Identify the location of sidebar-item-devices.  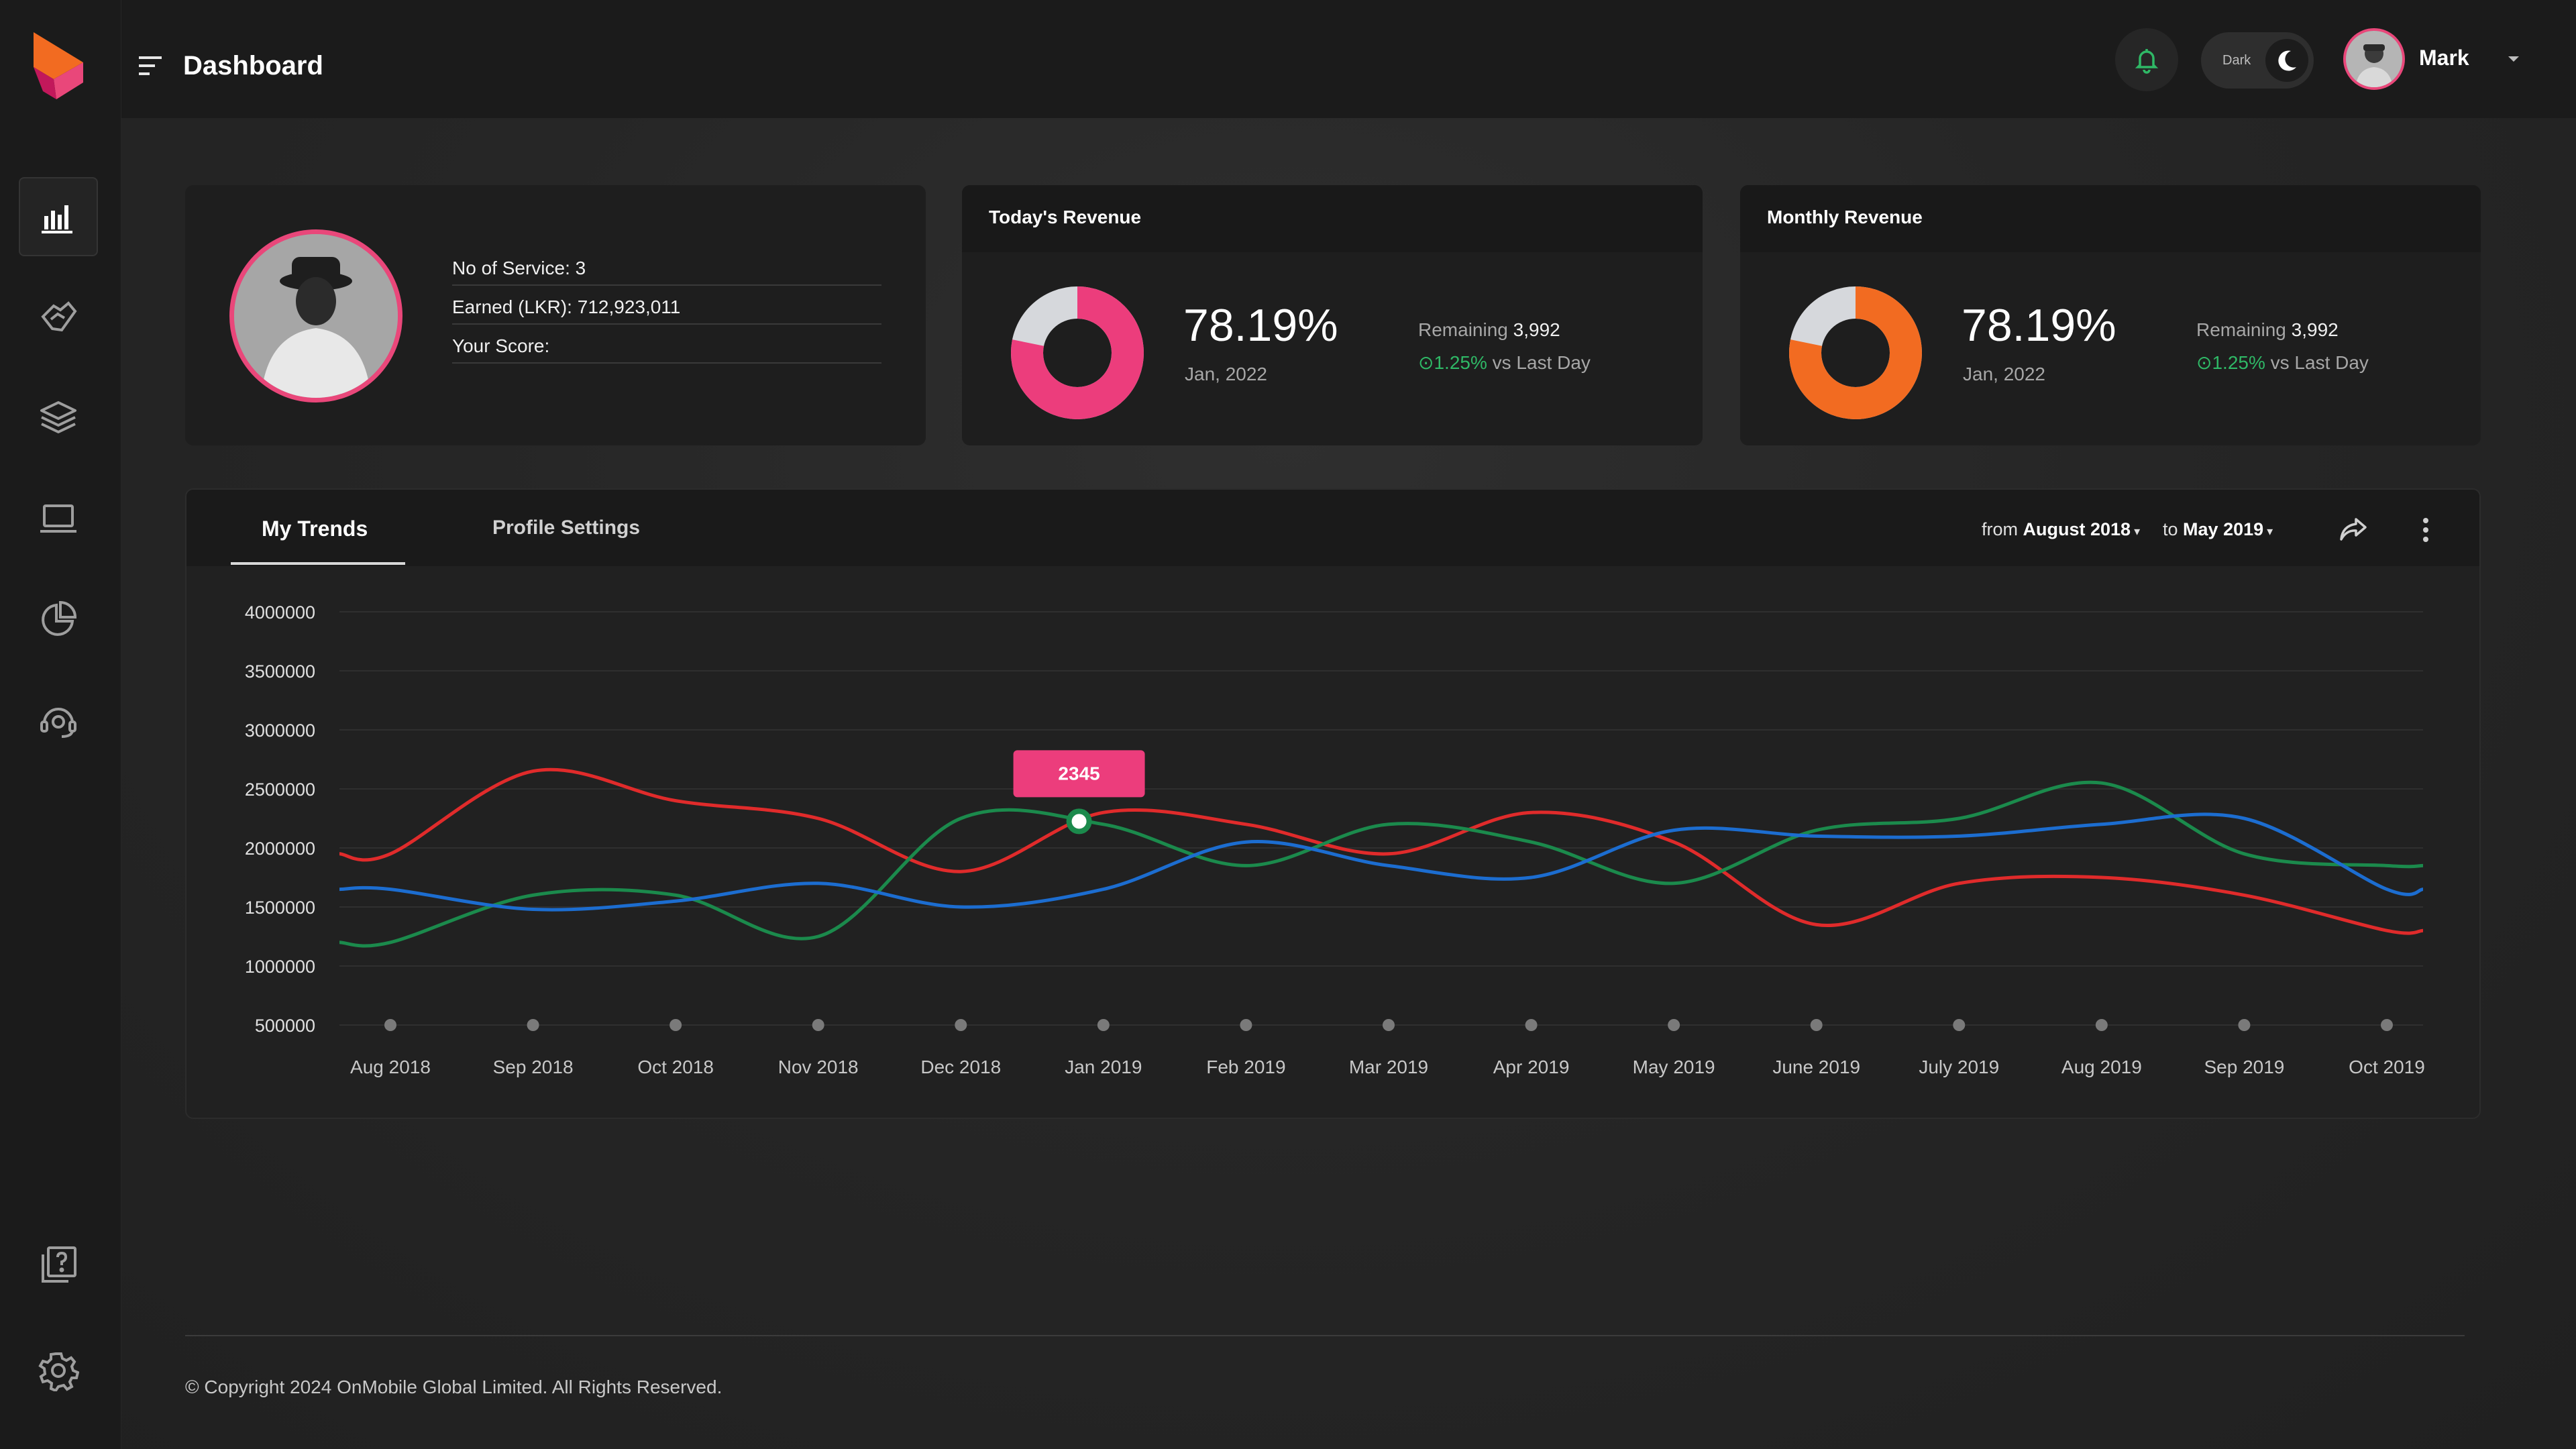
(58, 518).